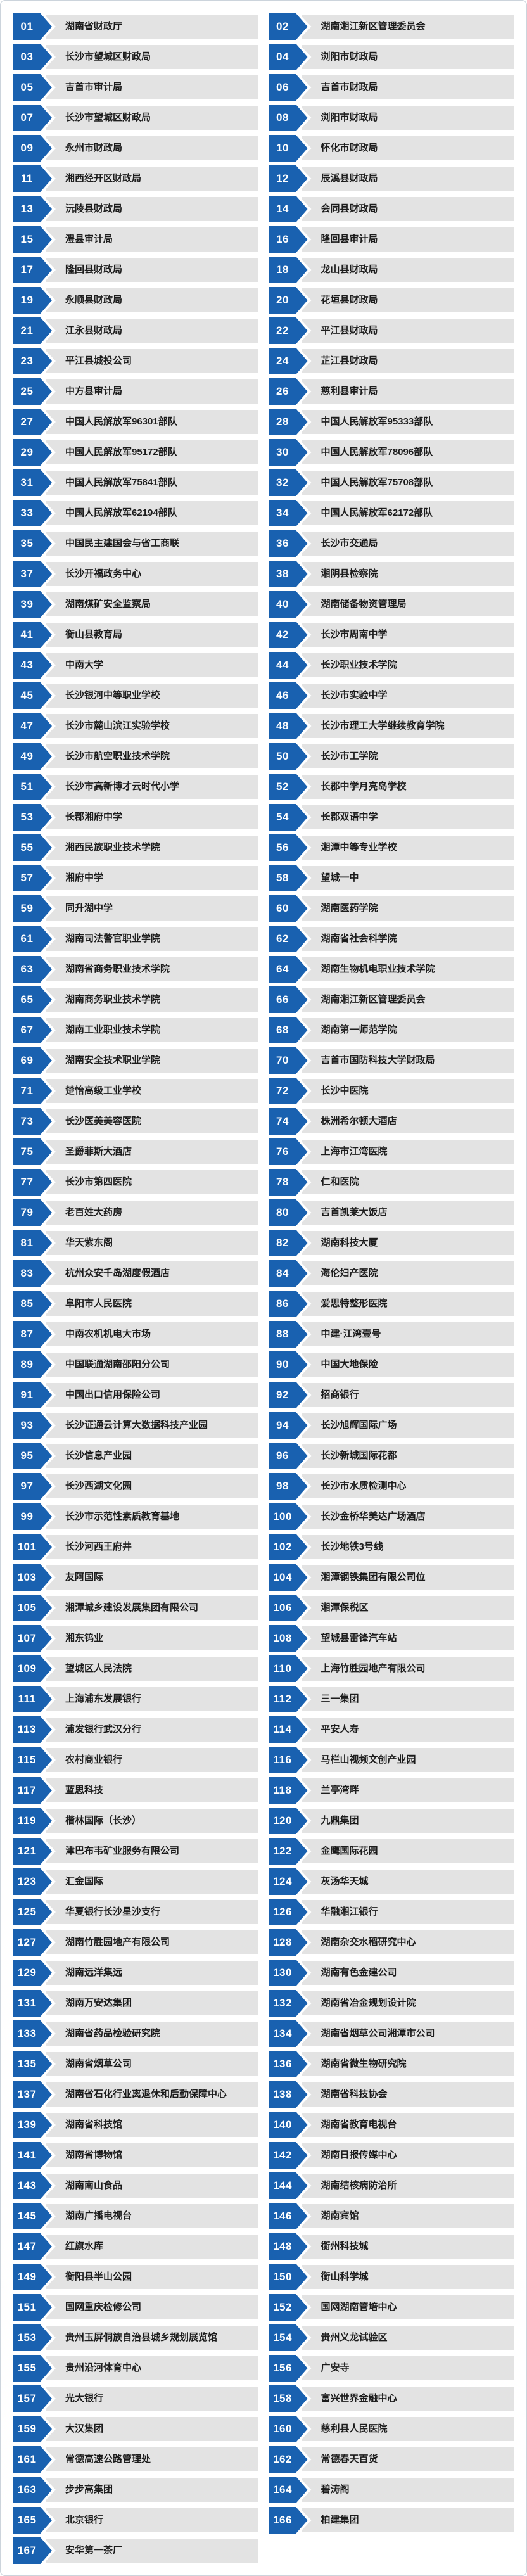  What do you see at coordinates (84, 2520) in the screenshot?
I see `item-label: 北京银行` at bounding box center [84, 2520].